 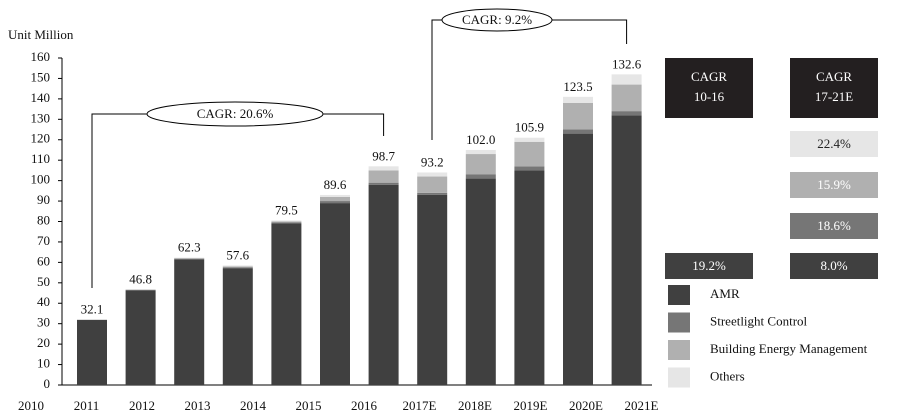 I want to click on y-tick-label: 10, so click(x=43, y=363).